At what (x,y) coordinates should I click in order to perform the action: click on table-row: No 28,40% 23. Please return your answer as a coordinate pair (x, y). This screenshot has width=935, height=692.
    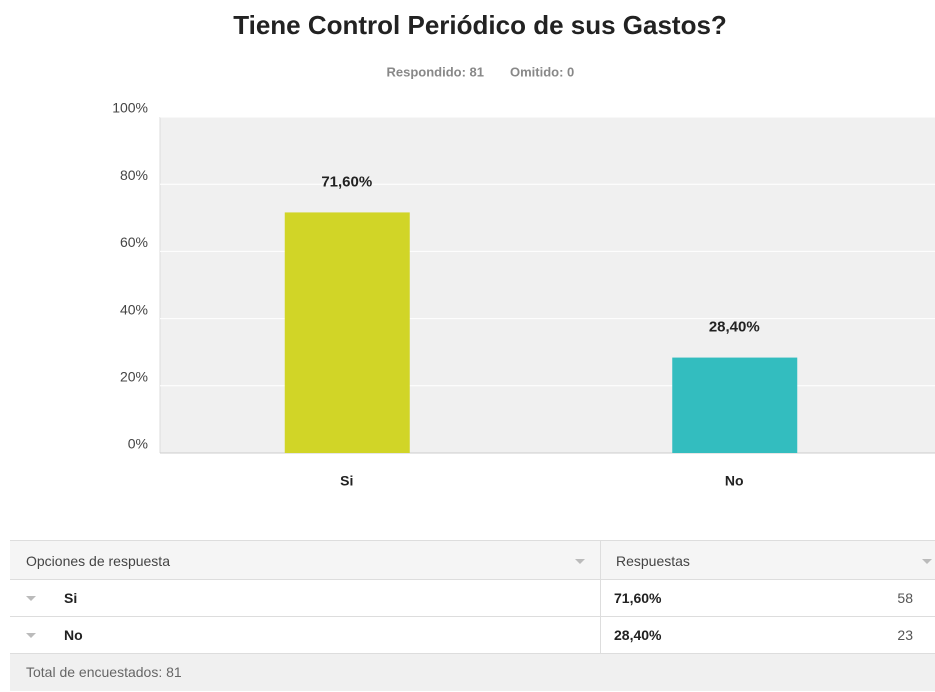
    Looking at the image, I should click on (472, 635).